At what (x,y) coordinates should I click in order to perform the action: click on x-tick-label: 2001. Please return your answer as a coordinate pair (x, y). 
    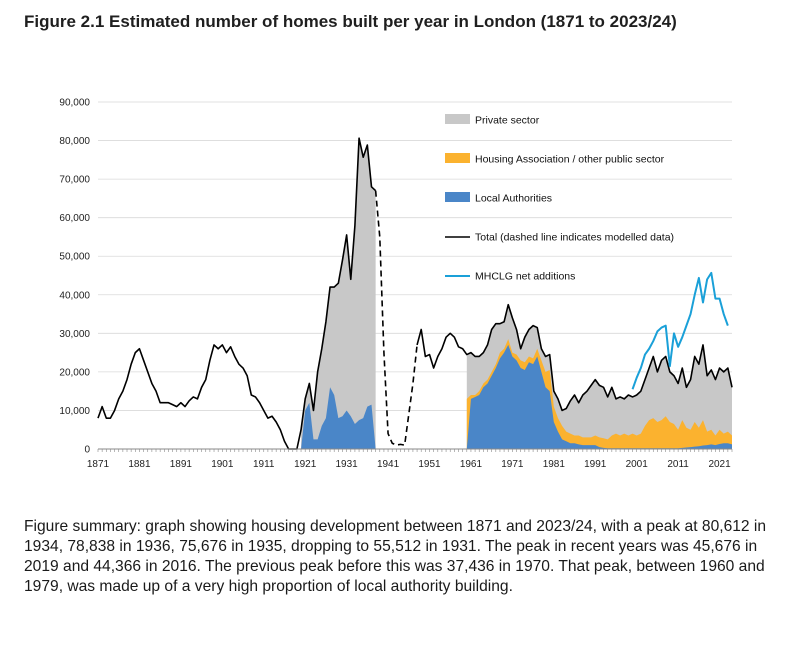
    Looking at the image, I should click on (637, 464).